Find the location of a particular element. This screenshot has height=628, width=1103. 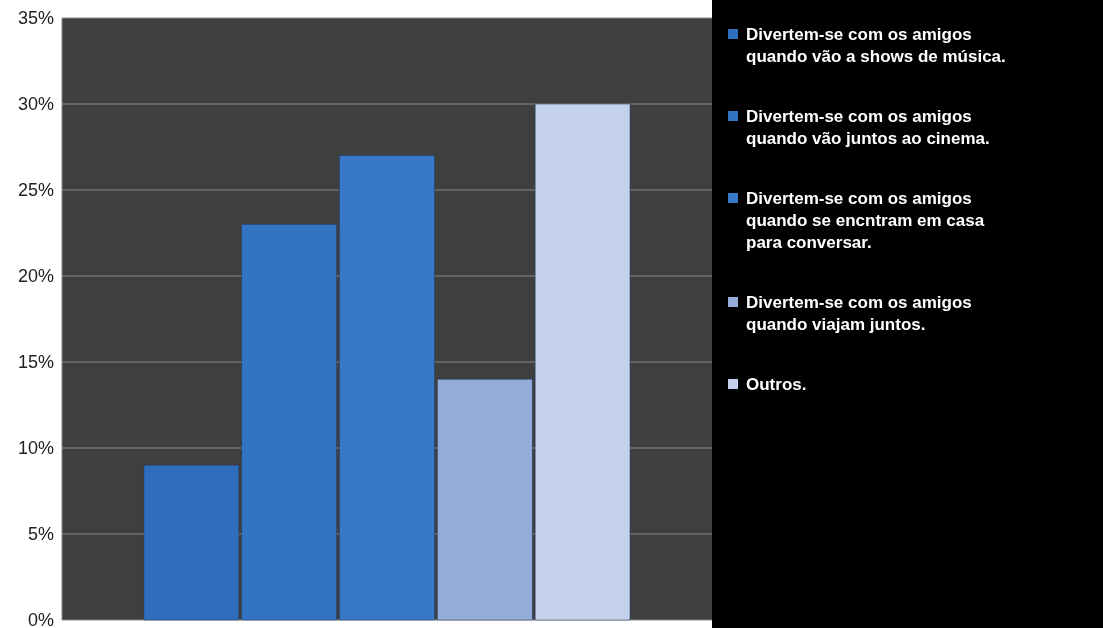

bar is located at coordinates (387, 388).